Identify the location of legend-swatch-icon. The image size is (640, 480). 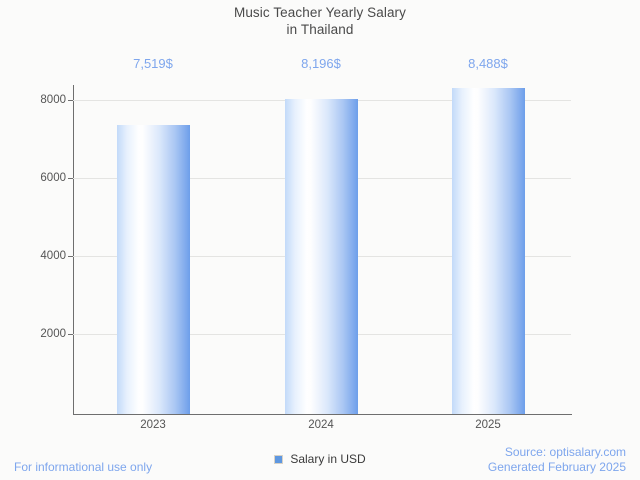
(279, 459).